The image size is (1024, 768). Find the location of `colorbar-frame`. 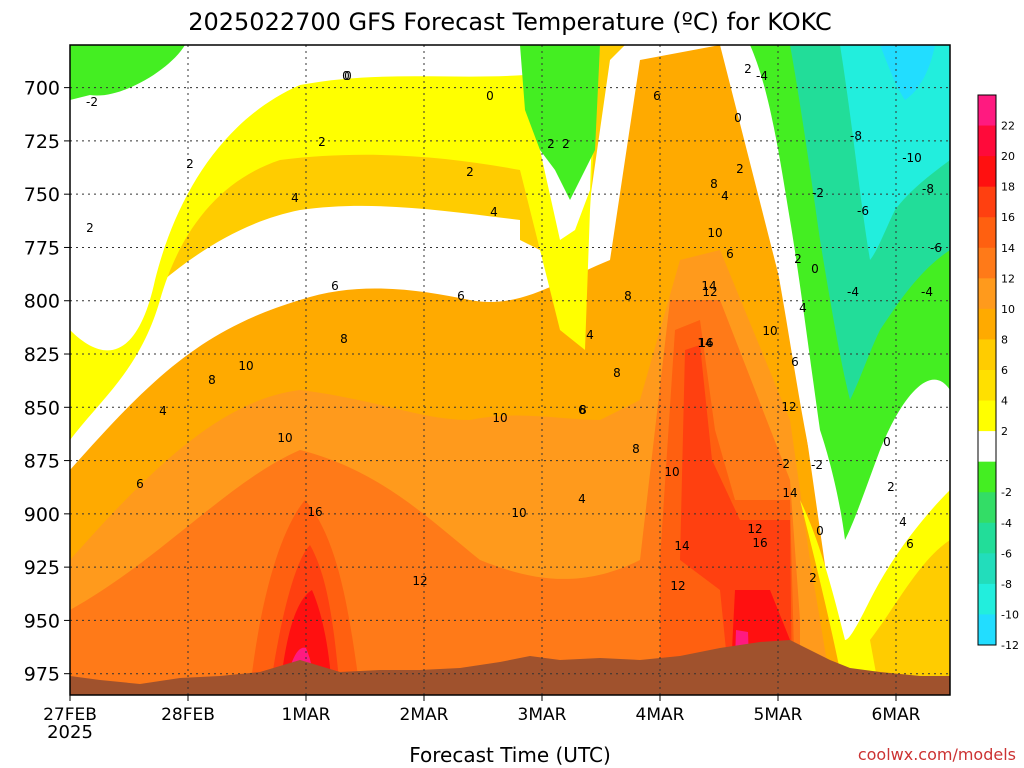

colorbar-frame is located at coordinates (987, 370).